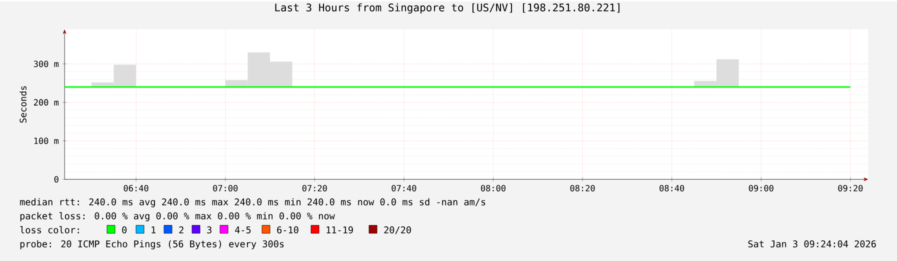  What do you see at coordinates (339, 230) in the screenshot?
I see `text: 11-19` at bounding box center [339, 230].